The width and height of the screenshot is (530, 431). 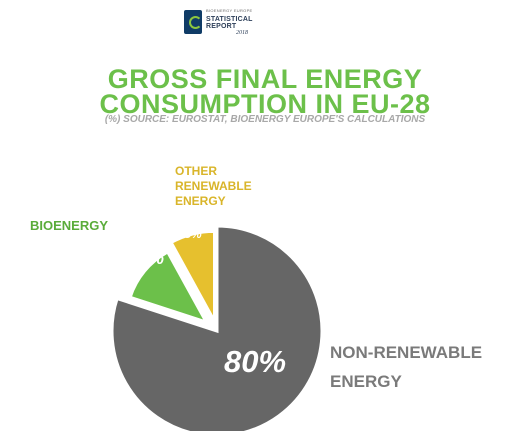 What do you see at coordinates (265, 104) in the screenshot?
I see `chart-title-line2: CONSUMPTION IN EU-28` at bounding box center [265, 104].